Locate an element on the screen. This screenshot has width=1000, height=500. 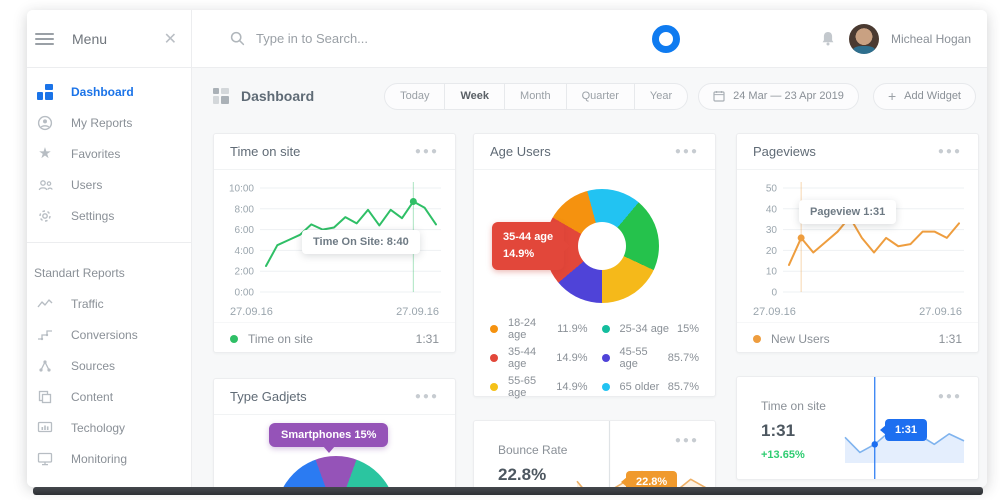
sidebar-item-label: Sources is located at coordinates (93, 365).